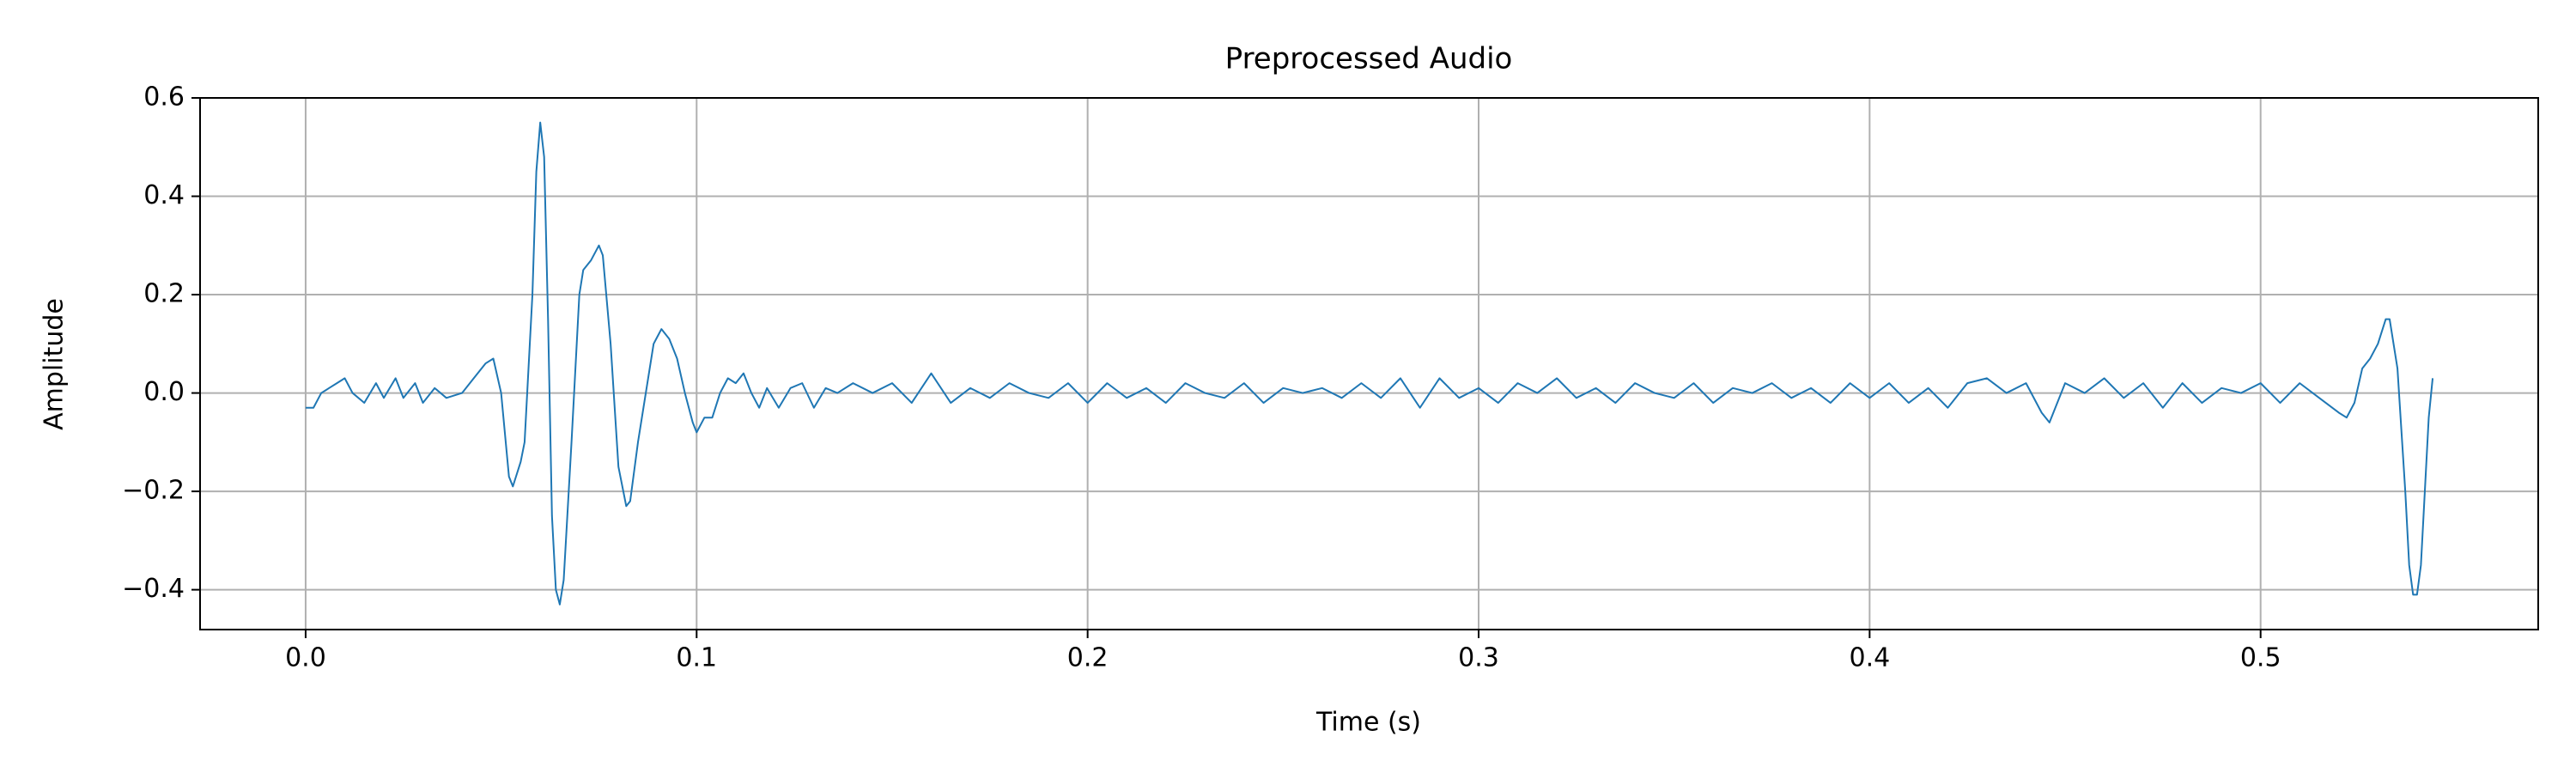 The image size is (2576, 773). I want to click on x-tick-label: 0.1, so click(696, 658).